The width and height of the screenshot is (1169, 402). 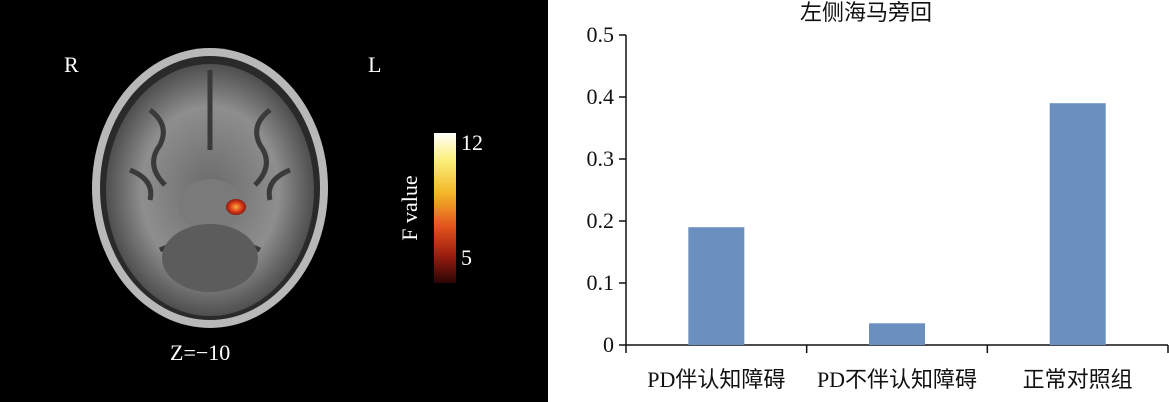 I want to click on slice-coordinate-label: Z=−10, so click(x=200, y=352).